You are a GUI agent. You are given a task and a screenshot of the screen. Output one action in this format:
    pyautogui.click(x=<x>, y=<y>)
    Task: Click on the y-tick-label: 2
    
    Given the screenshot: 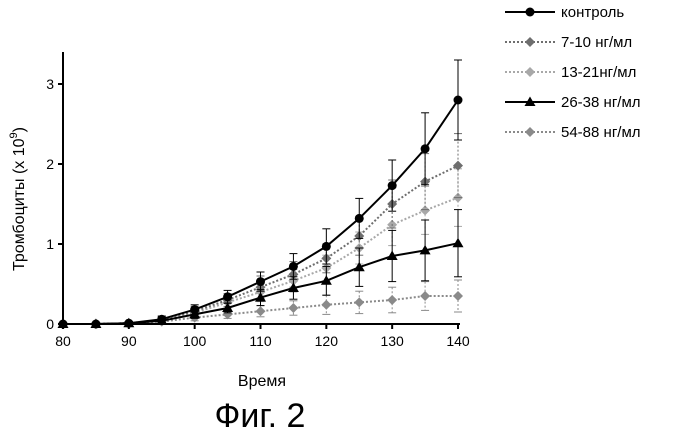 What is the action you would take?
    pyautogui.click(x=50, y=164)
    